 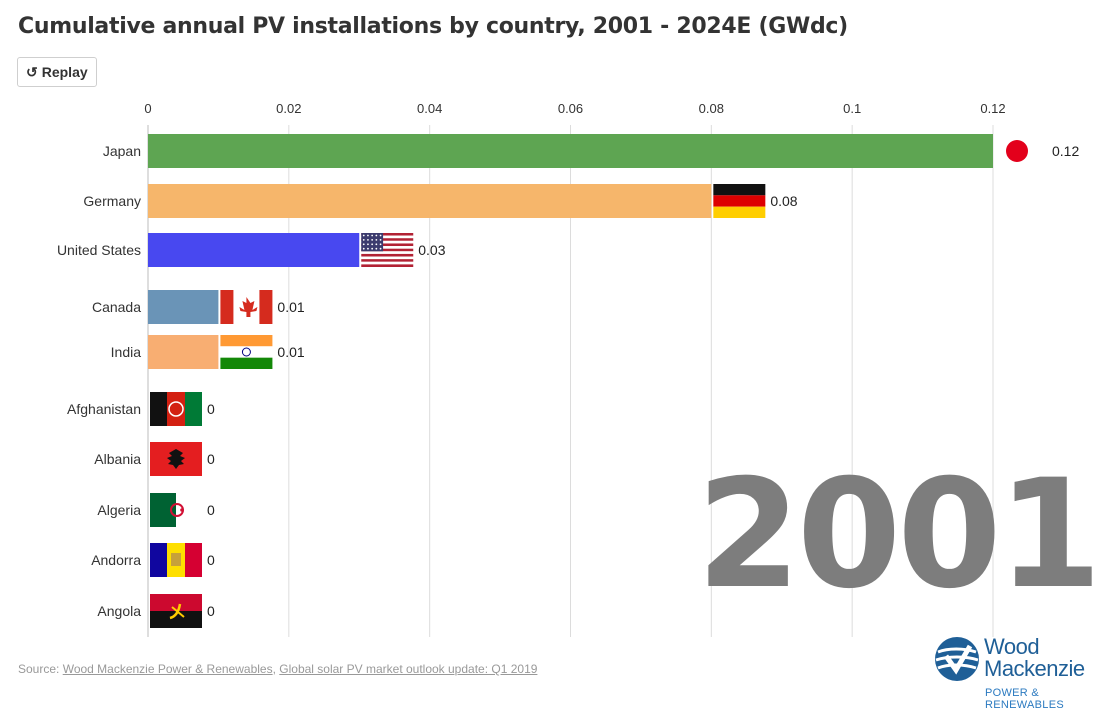 What do you see at coordinates (1065, 151) in the screenshot?
I see `value-label: 0.12` at bounding box center [1065, 151].